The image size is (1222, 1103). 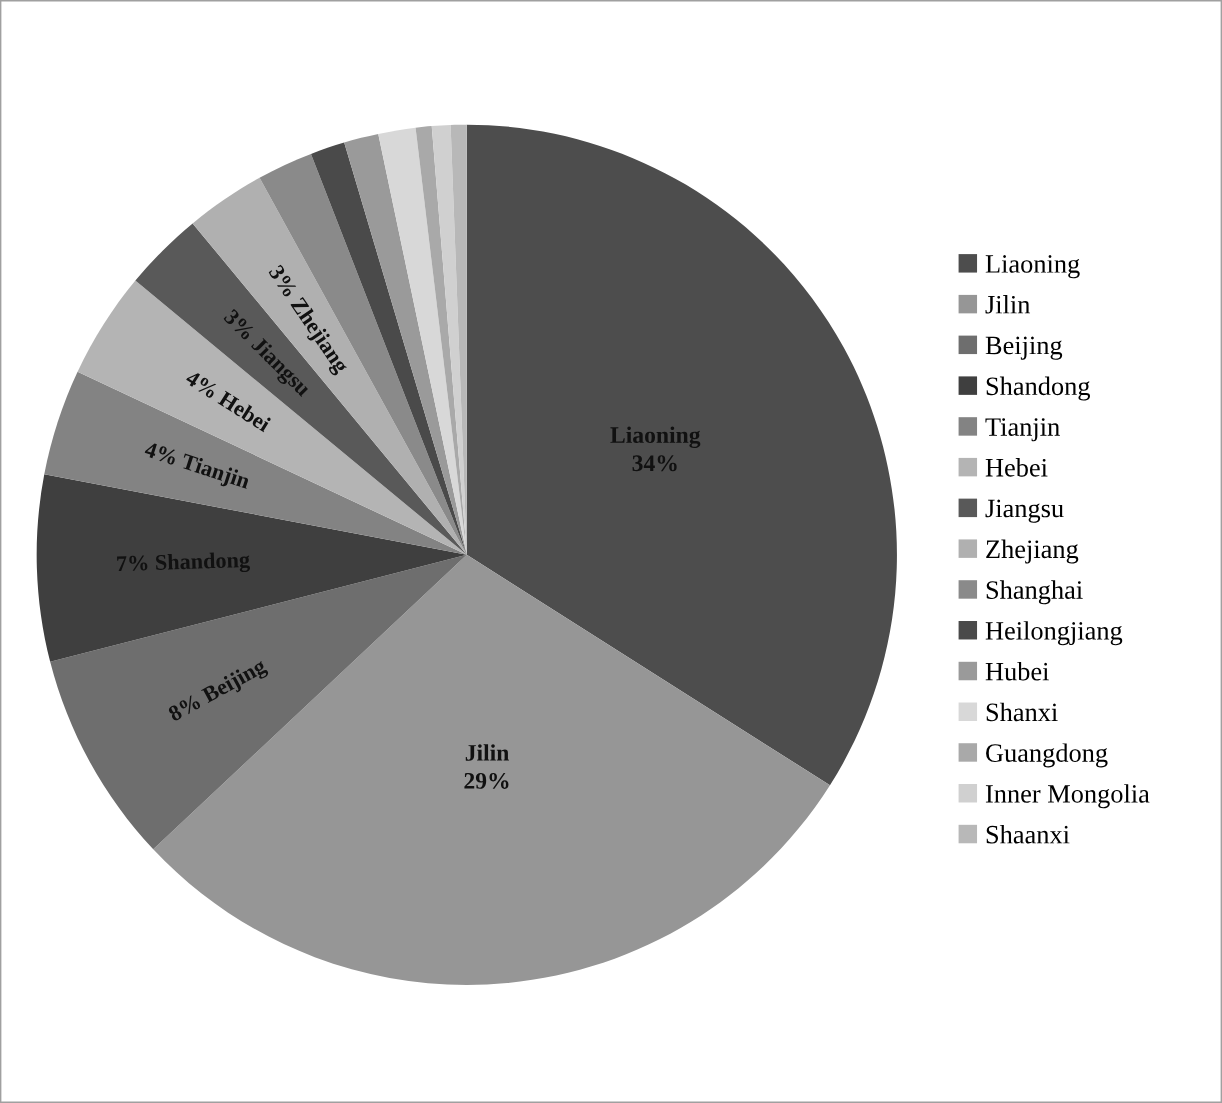 What do you see at coordinates (197, 467) in the screenshot?
I see `data-label: 4% Tianjin` at bounding box center [197, 467].